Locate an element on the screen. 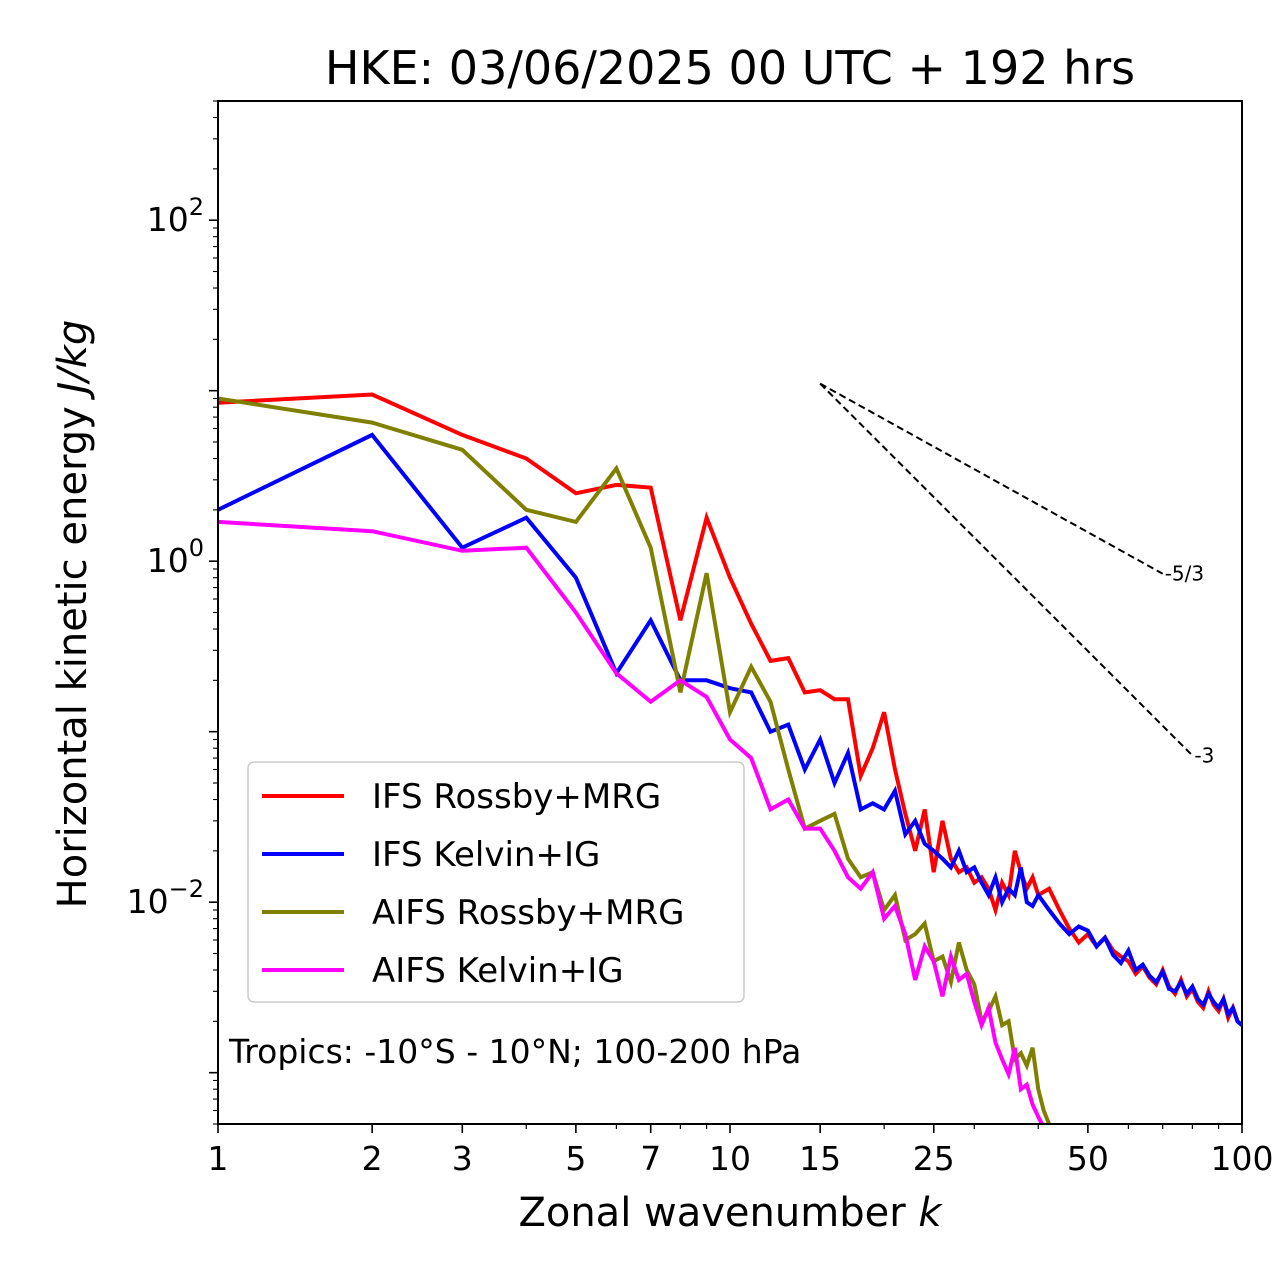 The width and height of the screenshot is (1280, 1288). x-tick-label: 50 is located at coordinates (1088, 1158).